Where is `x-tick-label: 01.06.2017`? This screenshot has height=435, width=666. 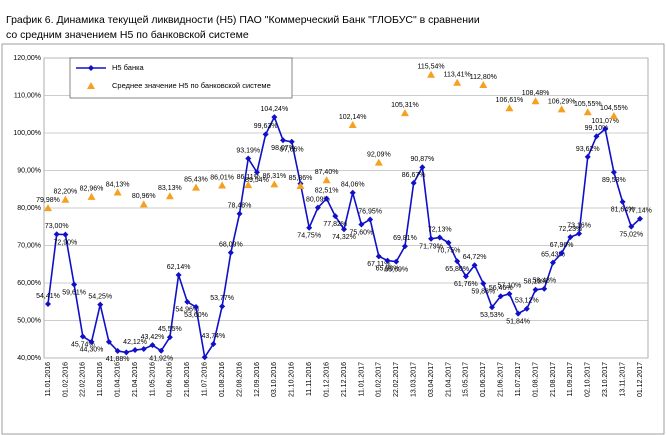
x-tick-label: 01.06.2017 is located at coordinates (483, 379).